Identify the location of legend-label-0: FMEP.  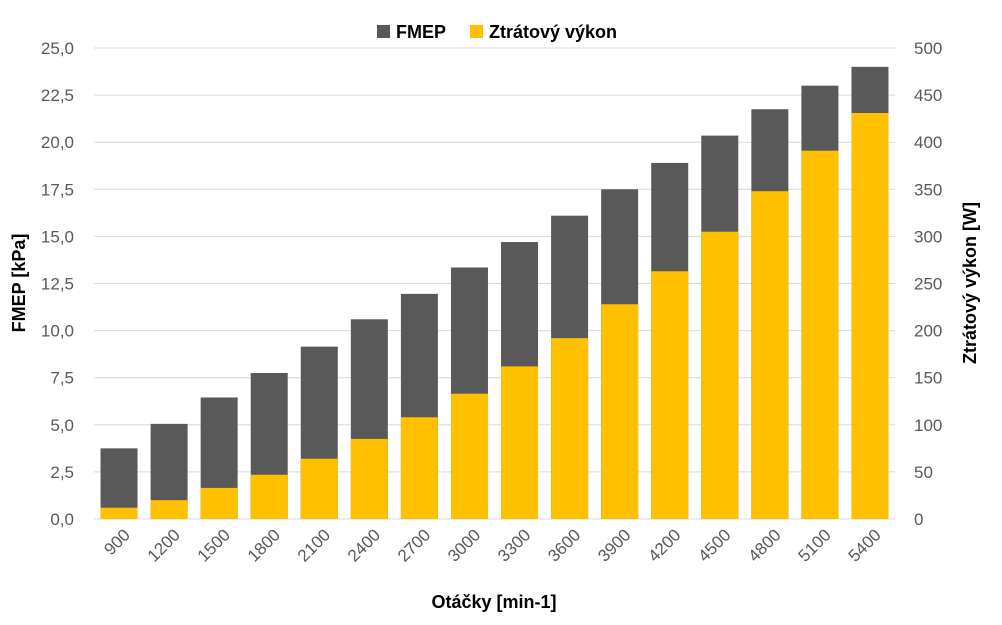
(421, 32).